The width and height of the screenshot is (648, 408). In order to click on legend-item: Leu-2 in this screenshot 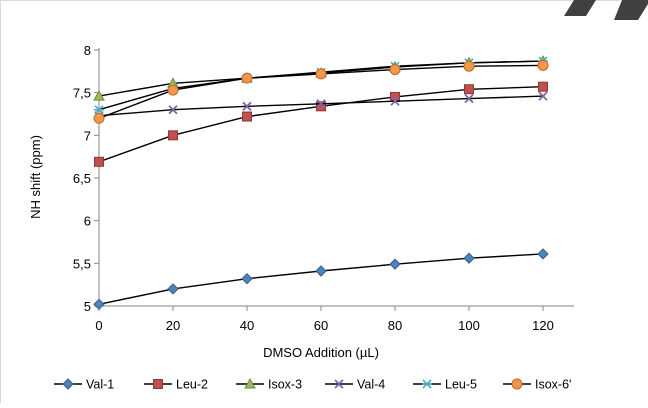, I will do `click(176, 385)`.